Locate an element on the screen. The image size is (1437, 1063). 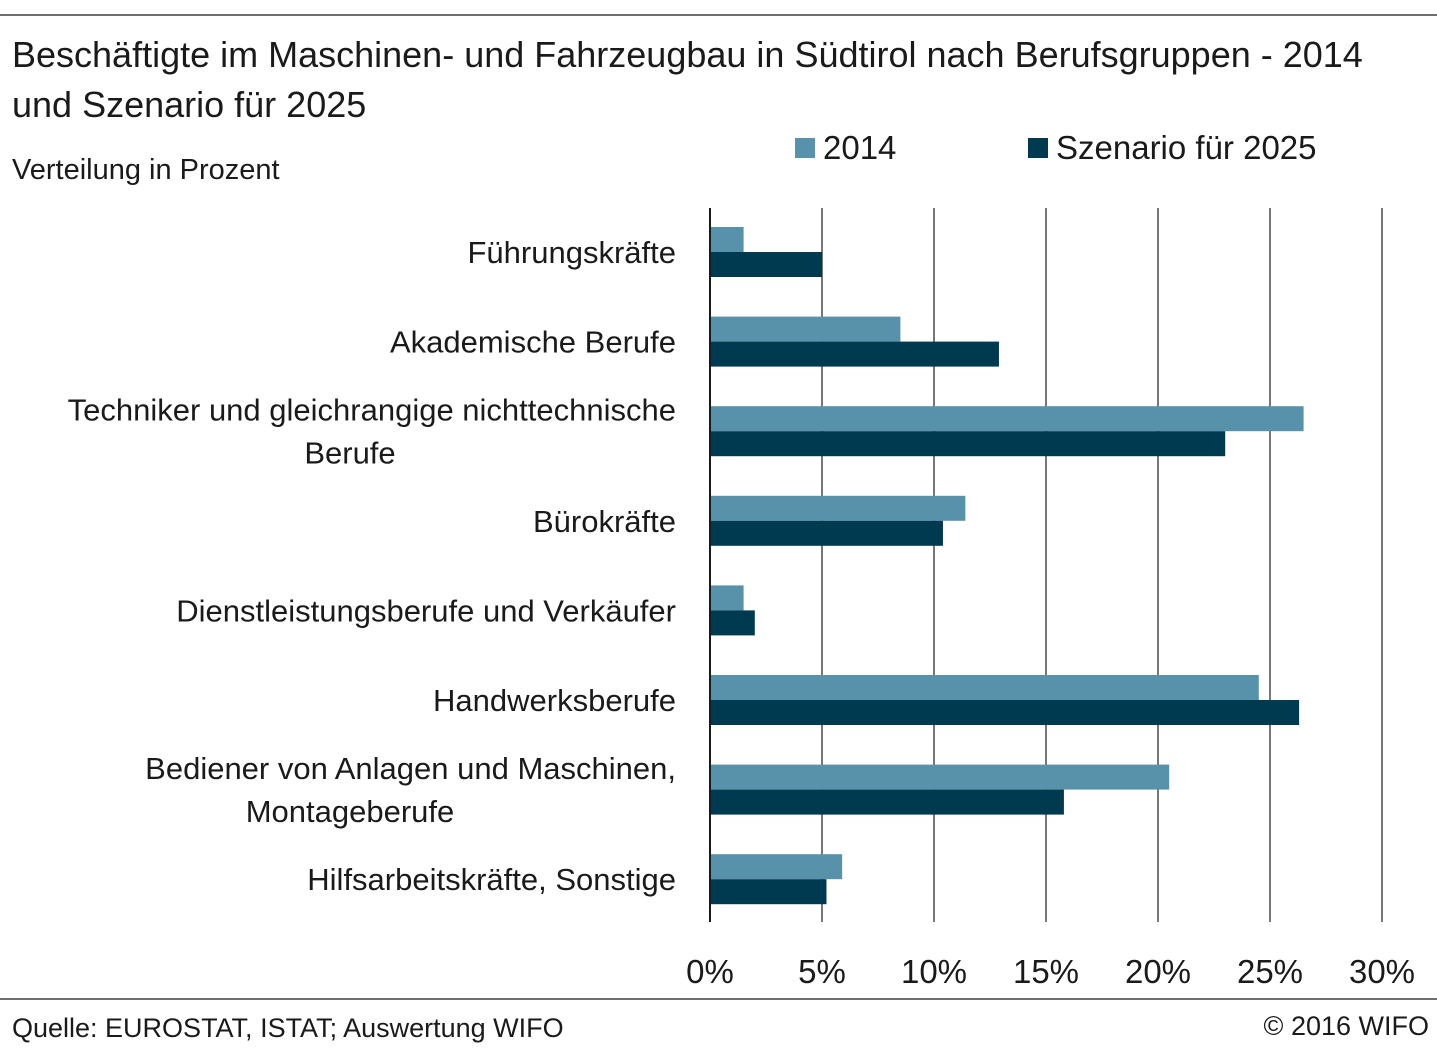
category-label: Dienstleistungsberufe und Verkäufer is located at coordinates (426, 610).